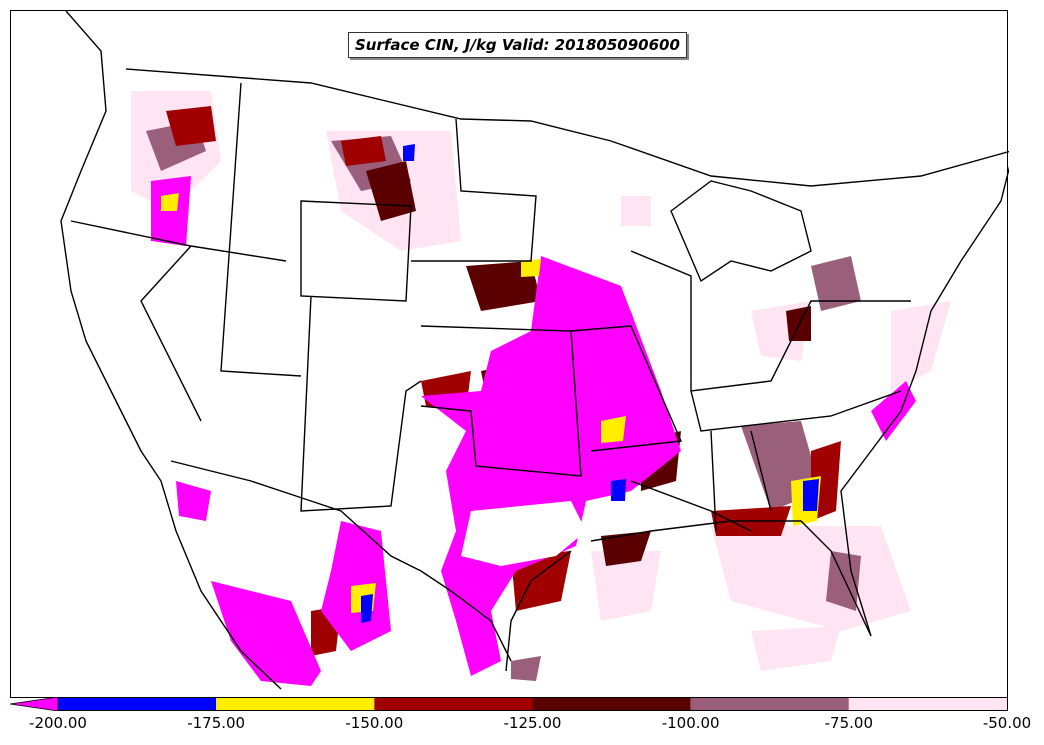 The width and height of the screenshot is (1044, 745). What do you see at coordinates (688, 596) in the screenshot?
I see `coastline-gulf` at bounding box center [688, 596].